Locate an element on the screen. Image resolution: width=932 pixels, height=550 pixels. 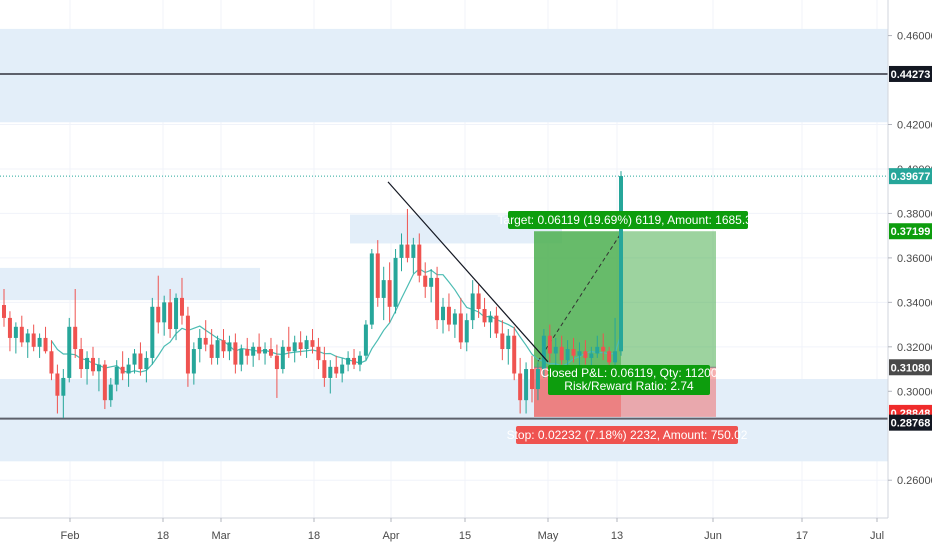
ratio-label: Risk/Reward Ratio: 2.74 is located at coordinates (629, 386).